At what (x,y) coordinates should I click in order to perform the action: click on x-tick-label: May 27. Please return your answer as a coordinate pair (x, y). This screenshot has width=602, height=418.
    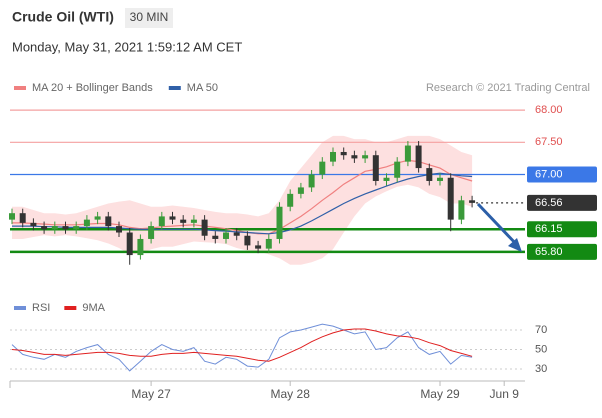
    Looking at the image, I should click on (151, 394).